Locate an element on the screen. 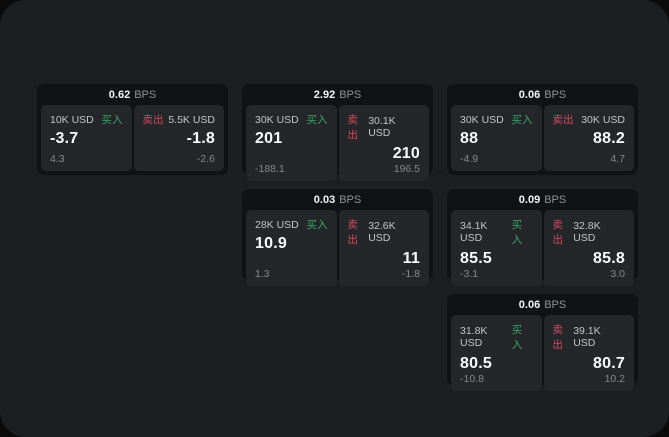  buy-tile: 31.8K USD 买入 80.5 -10.8 is located at coordinates (496, 353).